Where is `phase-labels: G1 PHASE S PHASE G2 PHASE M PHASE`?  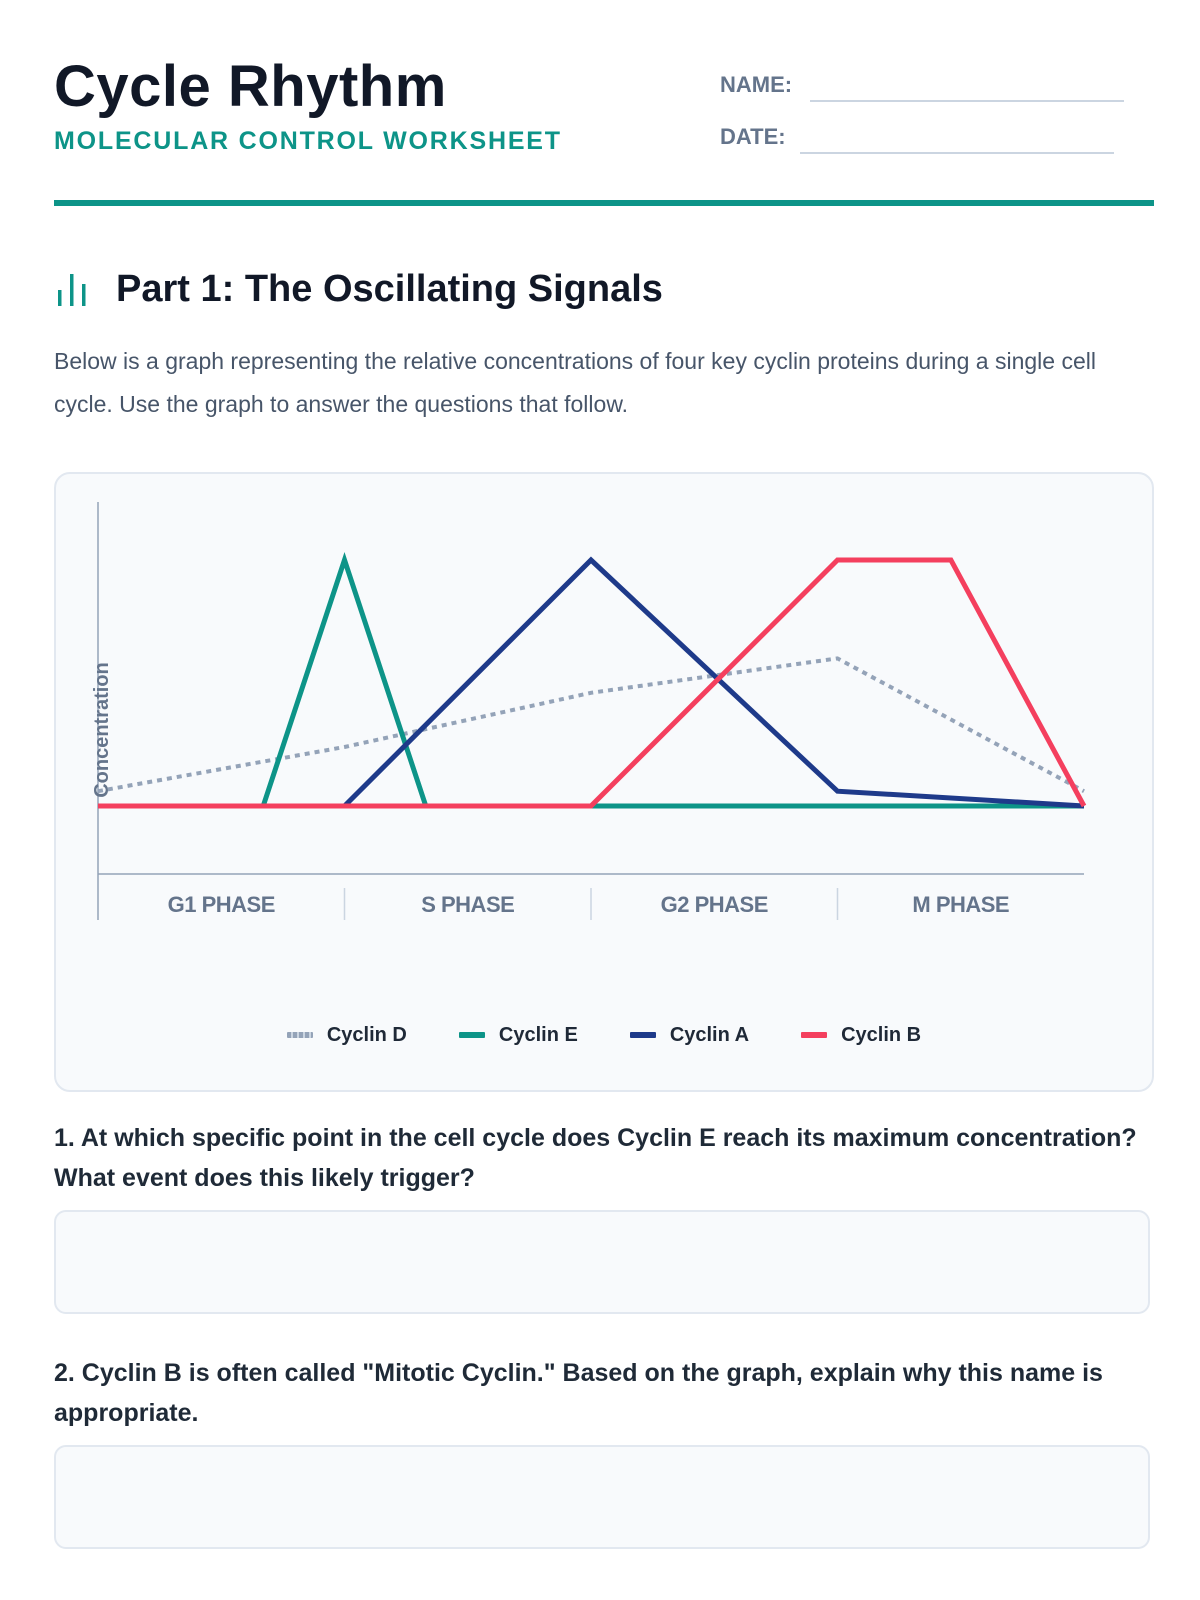
phase-labels: G1 PHASE S PHASE G2 PHASE M PHASE is located at coordinates (589, 904).